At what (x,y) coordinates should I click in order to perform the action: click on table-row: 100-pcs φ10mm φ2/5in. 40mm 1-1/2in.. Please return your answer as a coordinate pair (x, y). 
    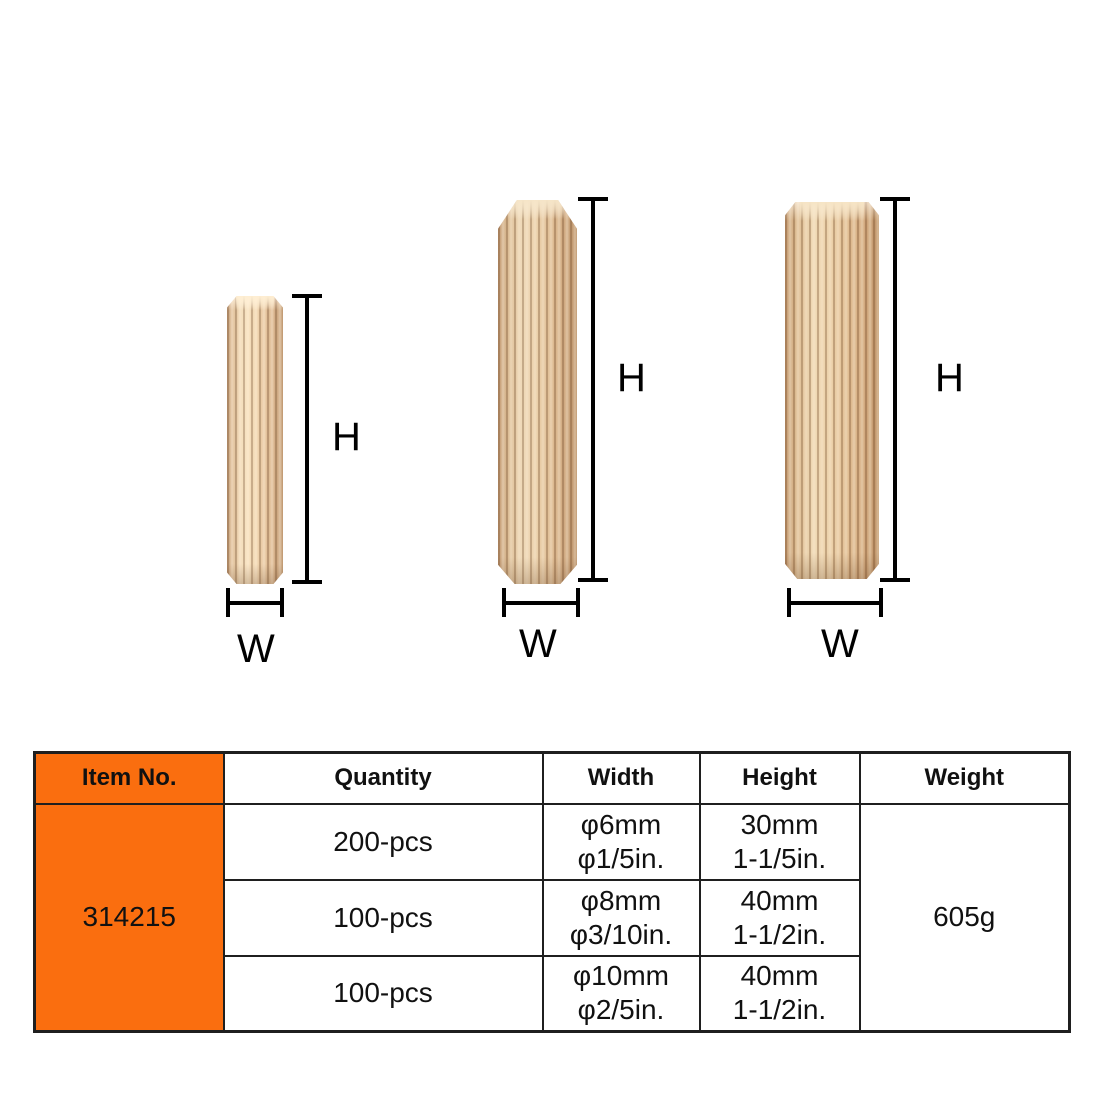
    Looking at the image, I should click on (552, 993).